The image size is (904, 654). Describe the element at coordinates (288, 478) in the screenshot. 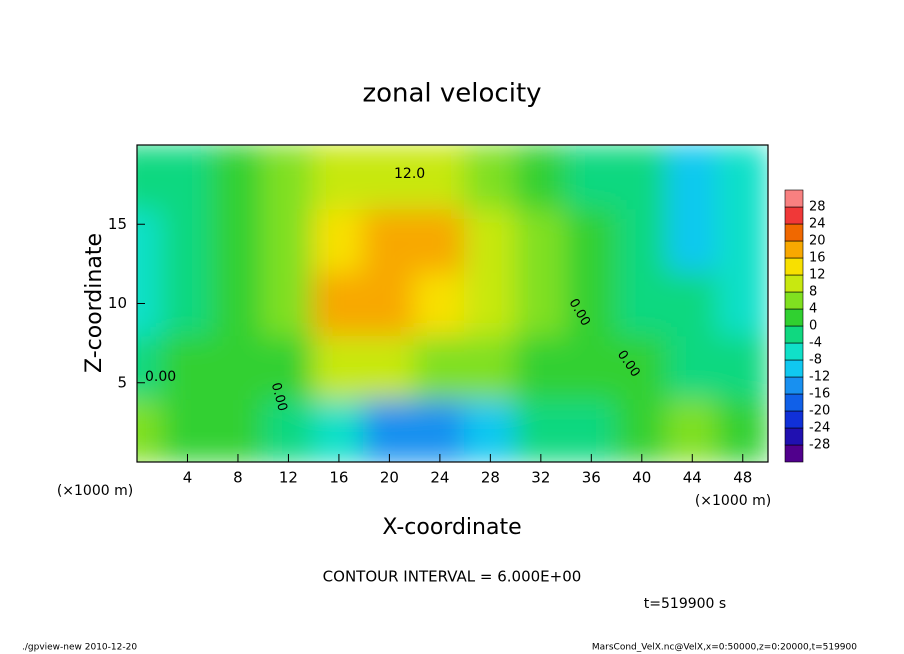

I see `x-tick-label: 12` at that location.